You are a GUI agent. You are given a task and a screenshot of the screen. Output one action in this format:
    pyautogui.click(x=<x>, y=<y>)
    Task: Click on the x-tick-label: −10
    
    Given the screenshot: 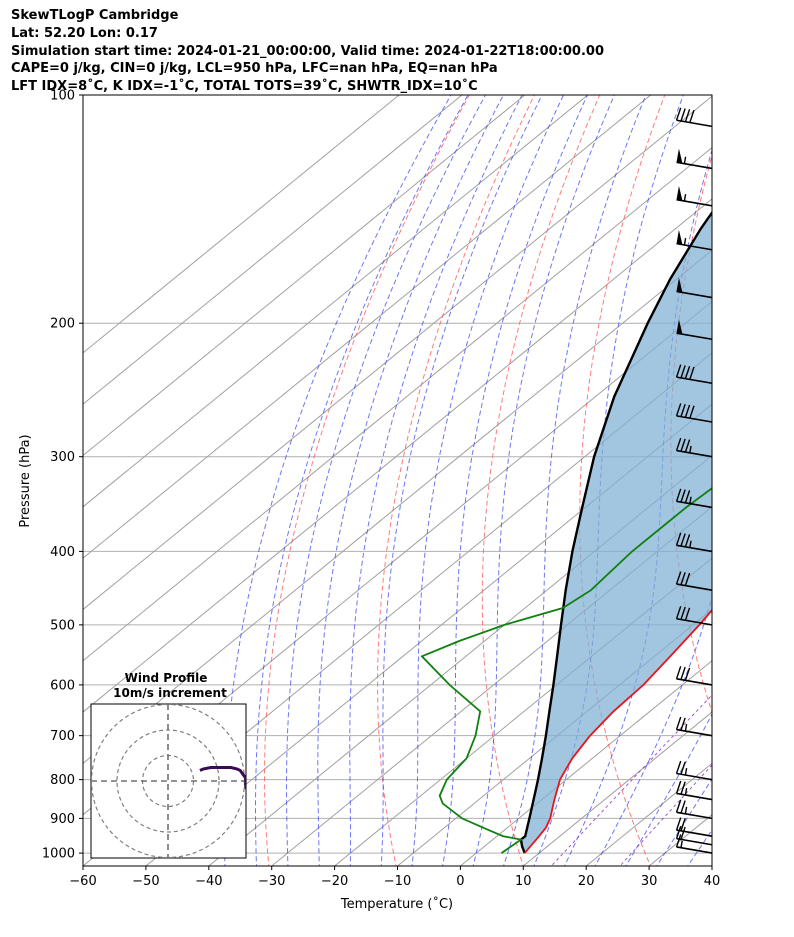 What is the action you would take?
    pyautogui.click(x=397, y=881)
    